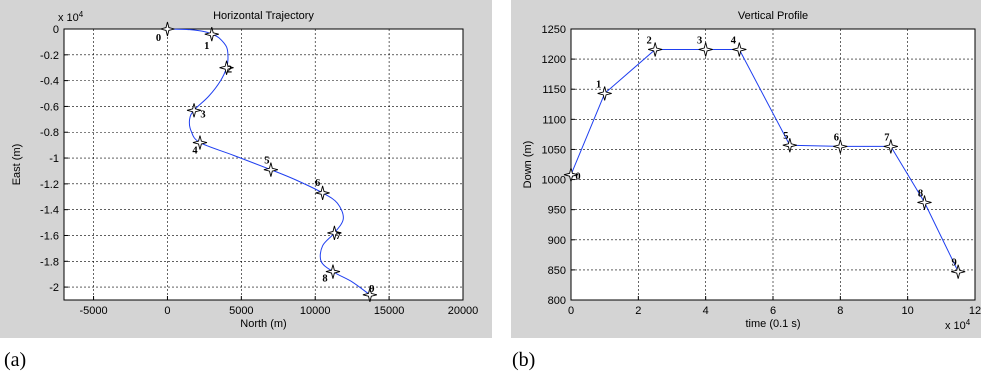 The height and width of the screenshot is (378, 981). I want to click on y-tick-label: -1.6, so click(49, 236).